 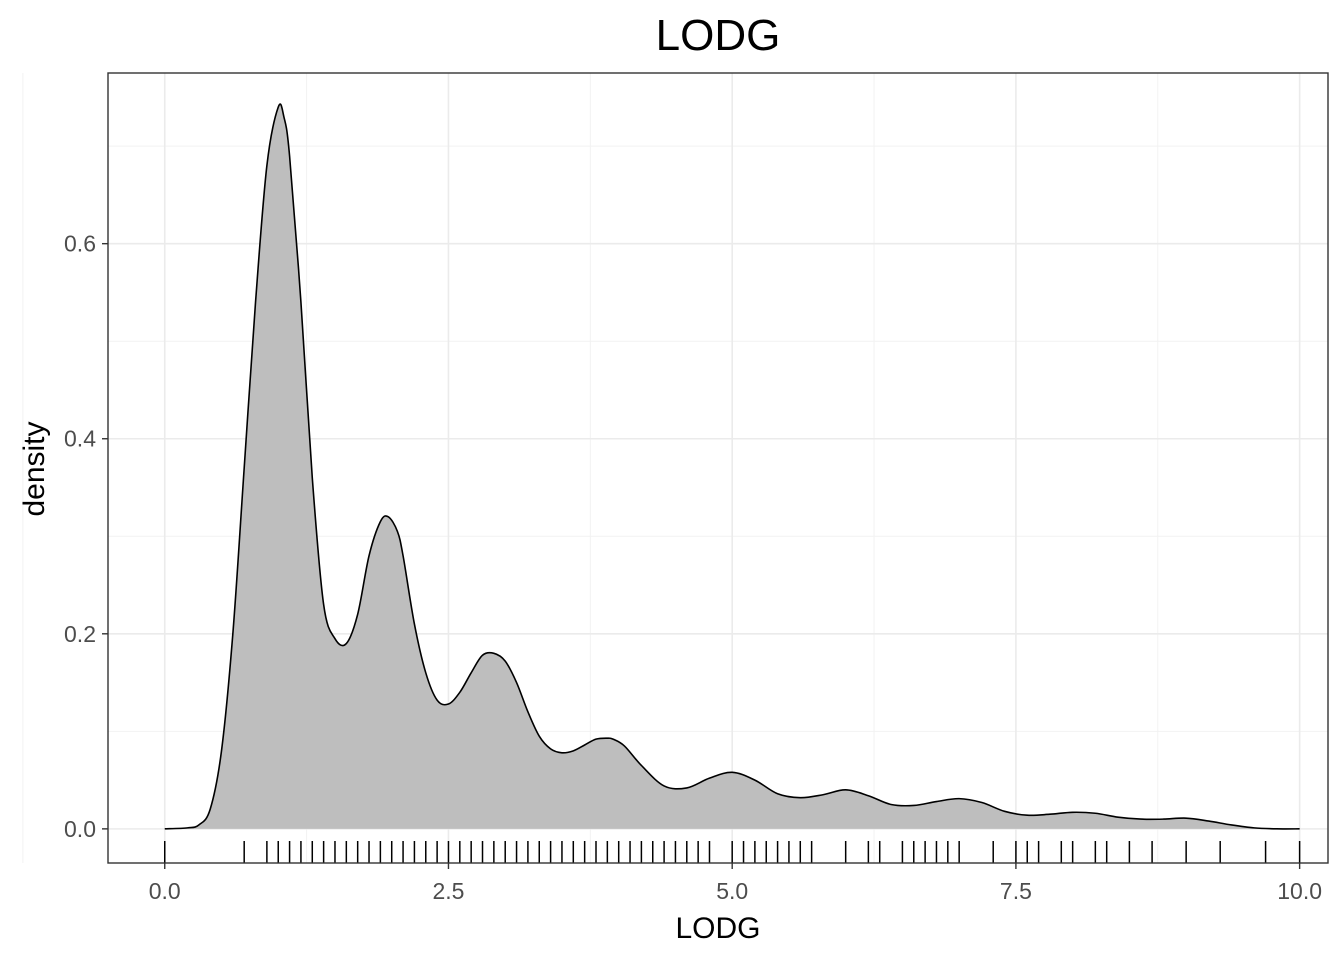 What do you see at coordinates (718, 35) in the screenshot?
I see `chart-title: LODG` at bounding box center [718, 35].